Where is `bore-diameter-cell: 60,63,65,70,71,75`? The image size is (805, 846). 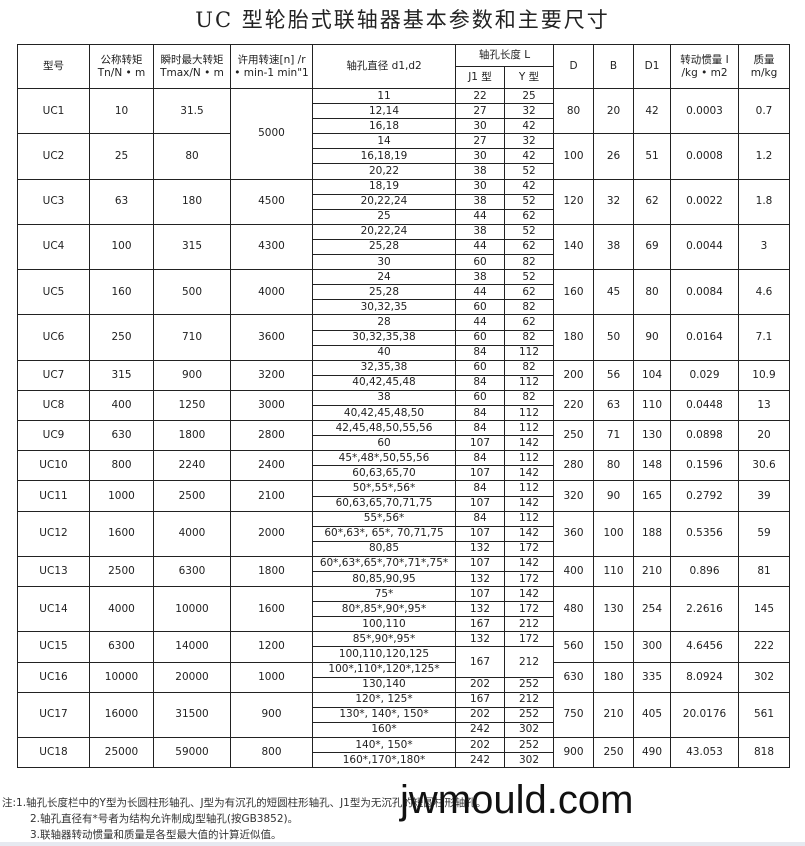
bore-diameter-cell: 60,63,65,70,71,75 is located at coordinates (384, 503).